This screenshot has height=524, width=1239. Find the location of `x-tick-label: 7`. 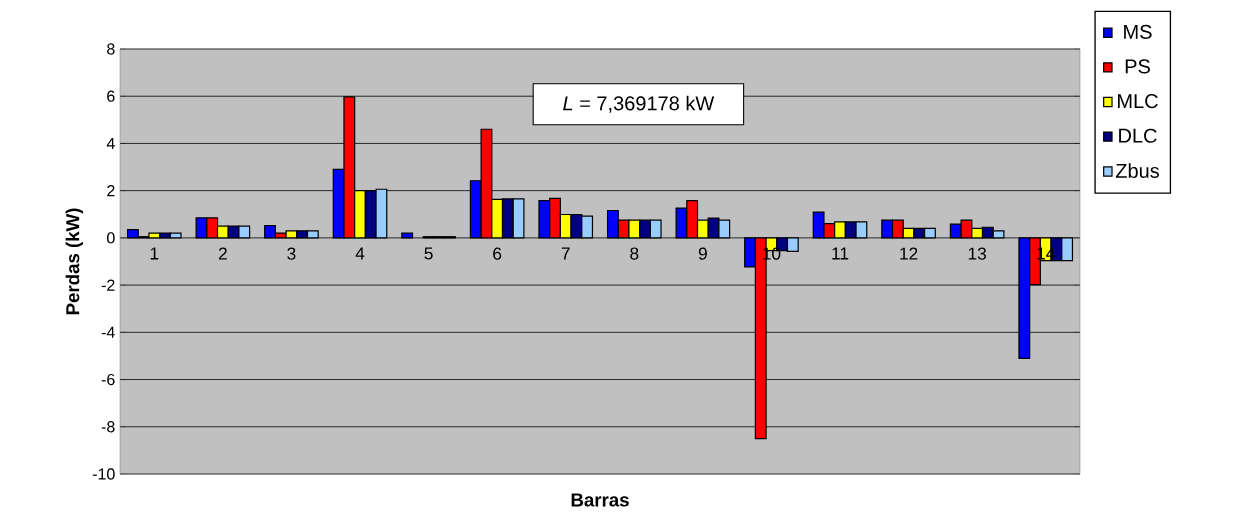

x-tick-label: 7 is located at coordinates (565, 253).